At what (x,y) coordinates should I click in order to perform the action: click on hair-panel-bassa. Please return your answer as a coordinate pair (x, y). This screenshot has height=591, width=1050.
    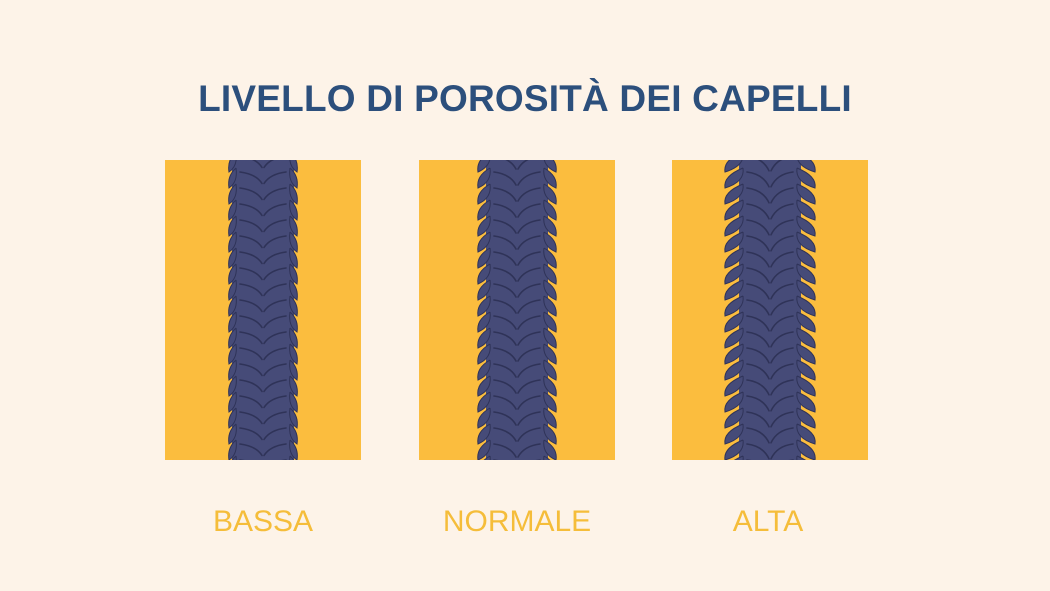
    Looking at the image, I should click on (263, 310).